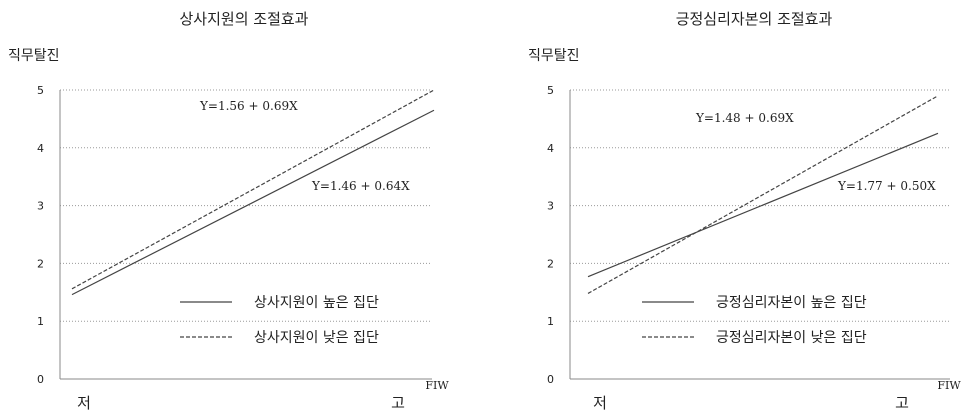 The image size is (977, 416). Describe the element at coordinates (316, 303) in the screenshot. I see `legend-label: 상사지원이 높은 집단` at that location.